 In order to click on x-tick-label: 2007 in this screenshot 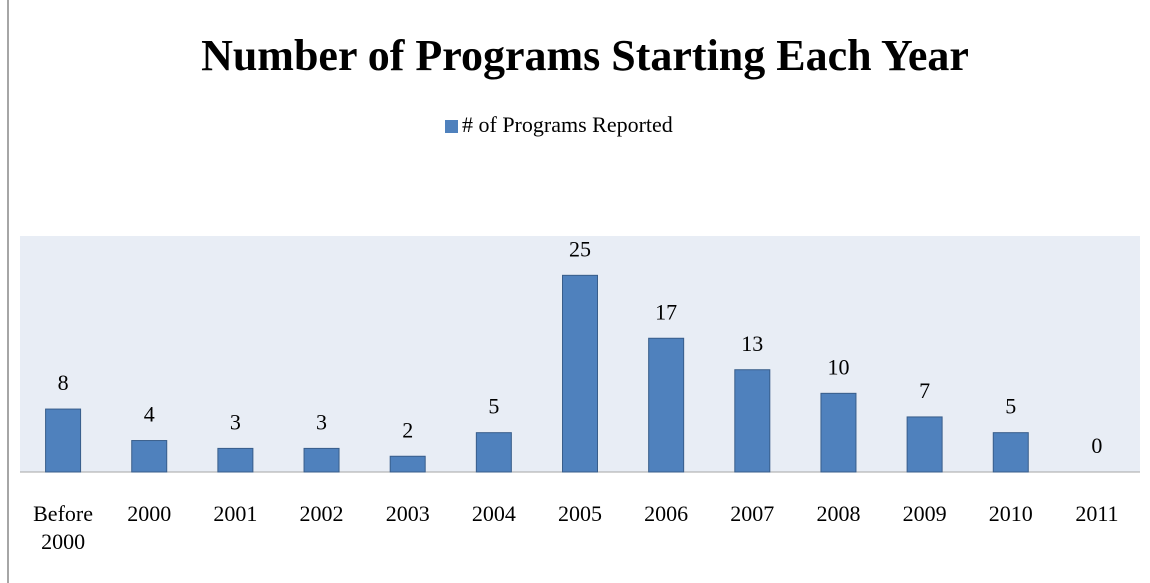, I will do `click(752, 513)`.